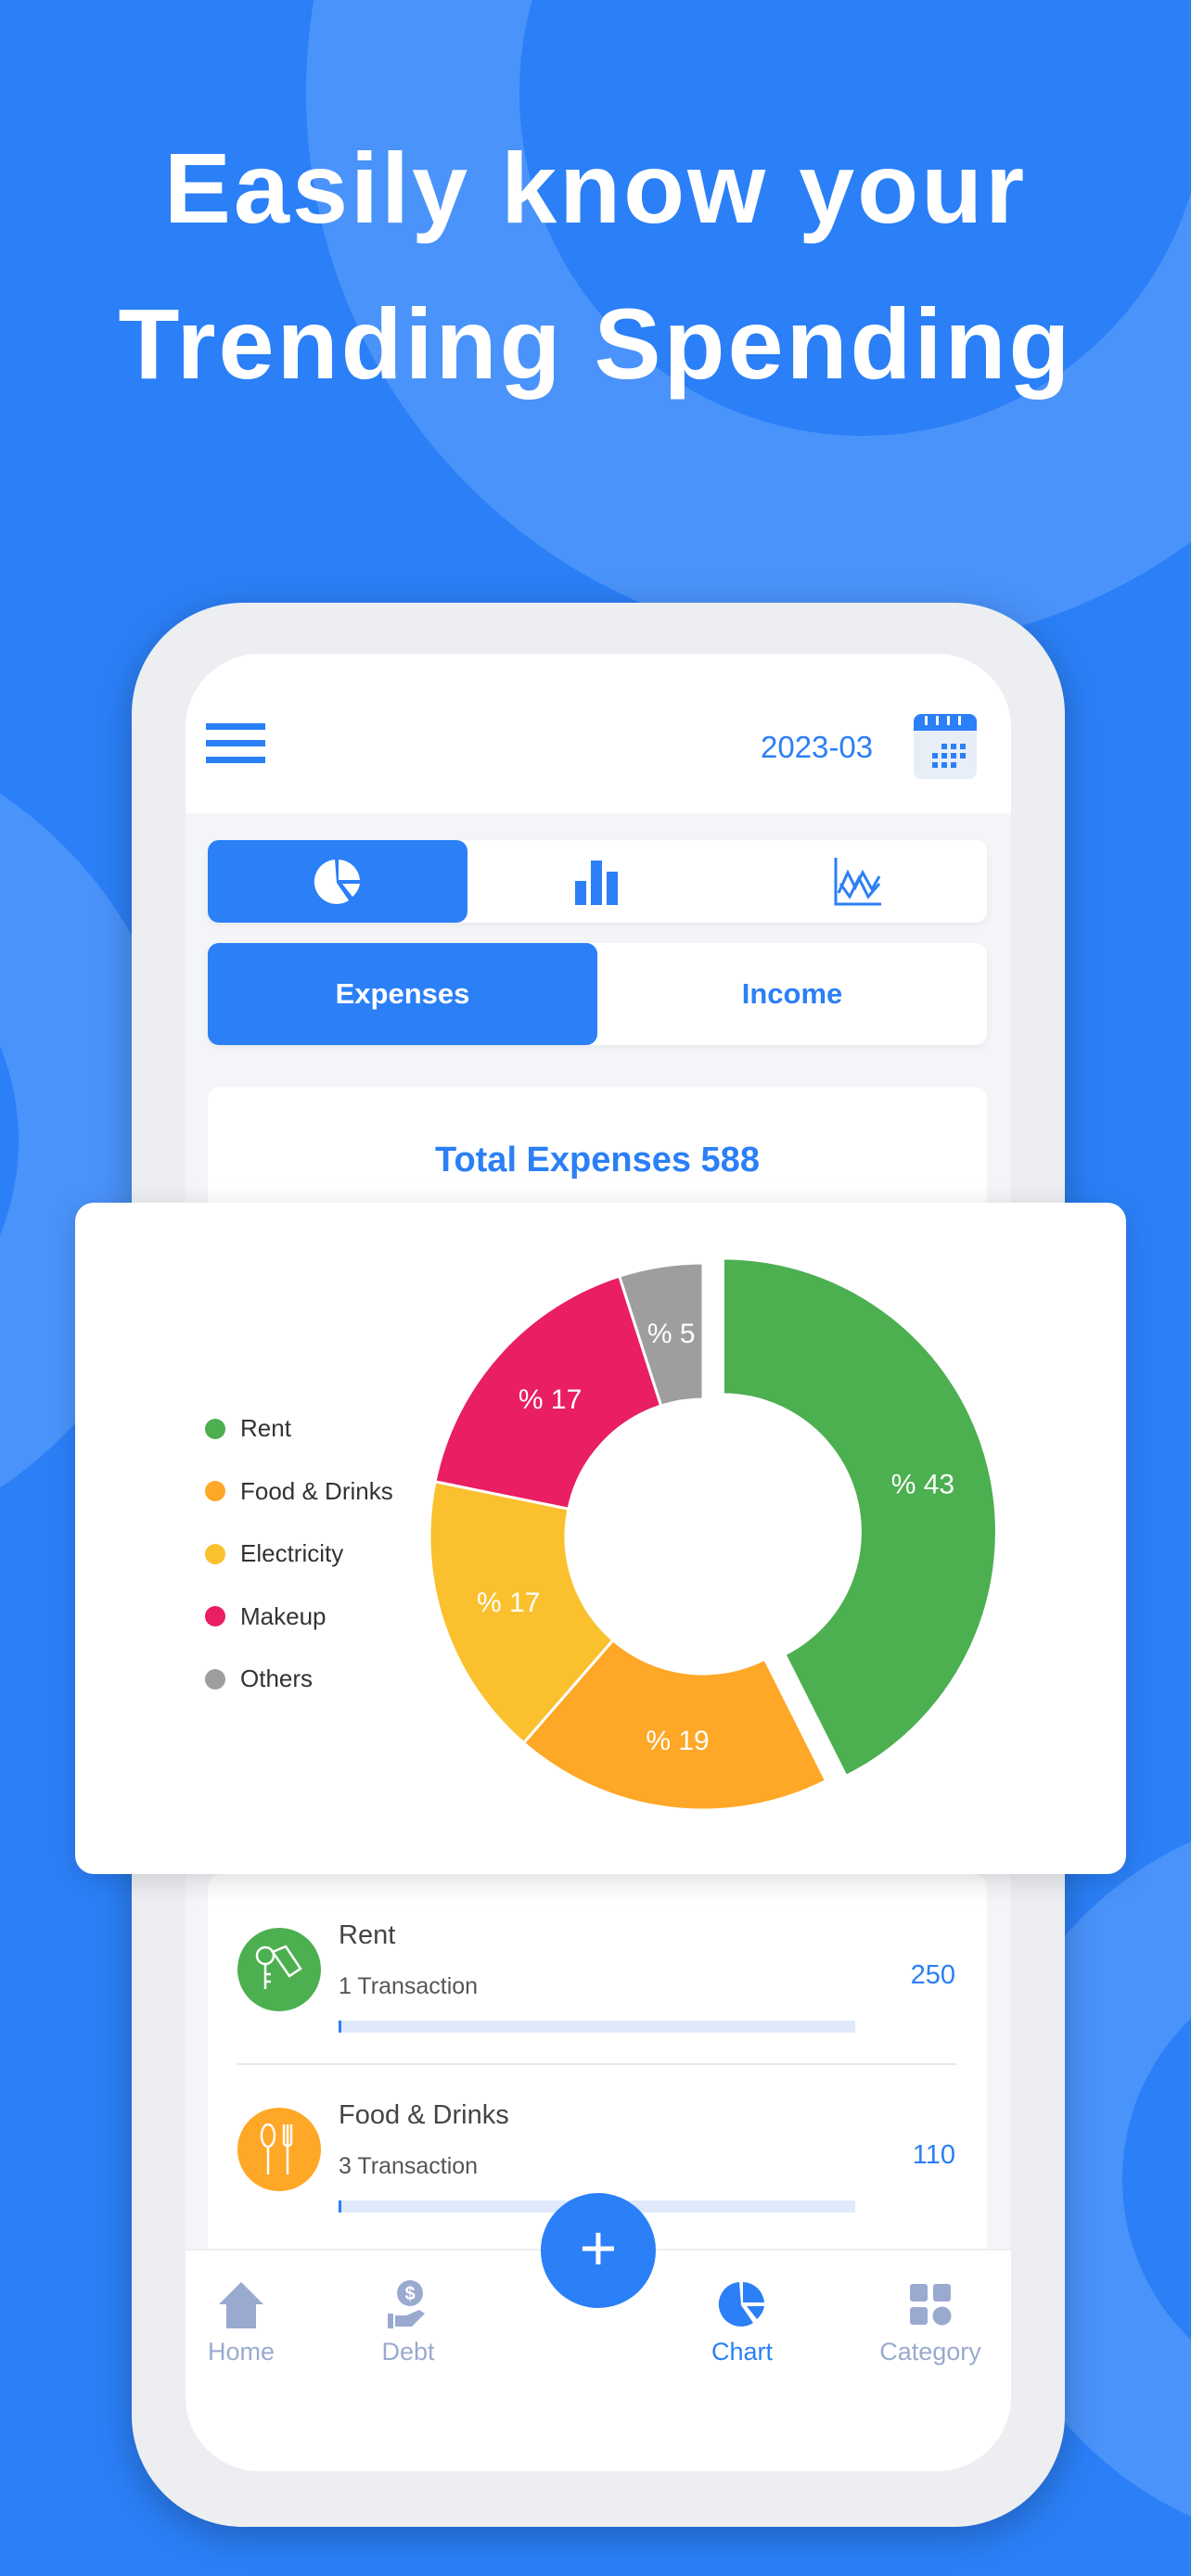 The height and width of the screenshot is (2576, 1191). Describe the element at coordinates (367, 1935) in the screenshot. I see `item-name: Rent` at that location.